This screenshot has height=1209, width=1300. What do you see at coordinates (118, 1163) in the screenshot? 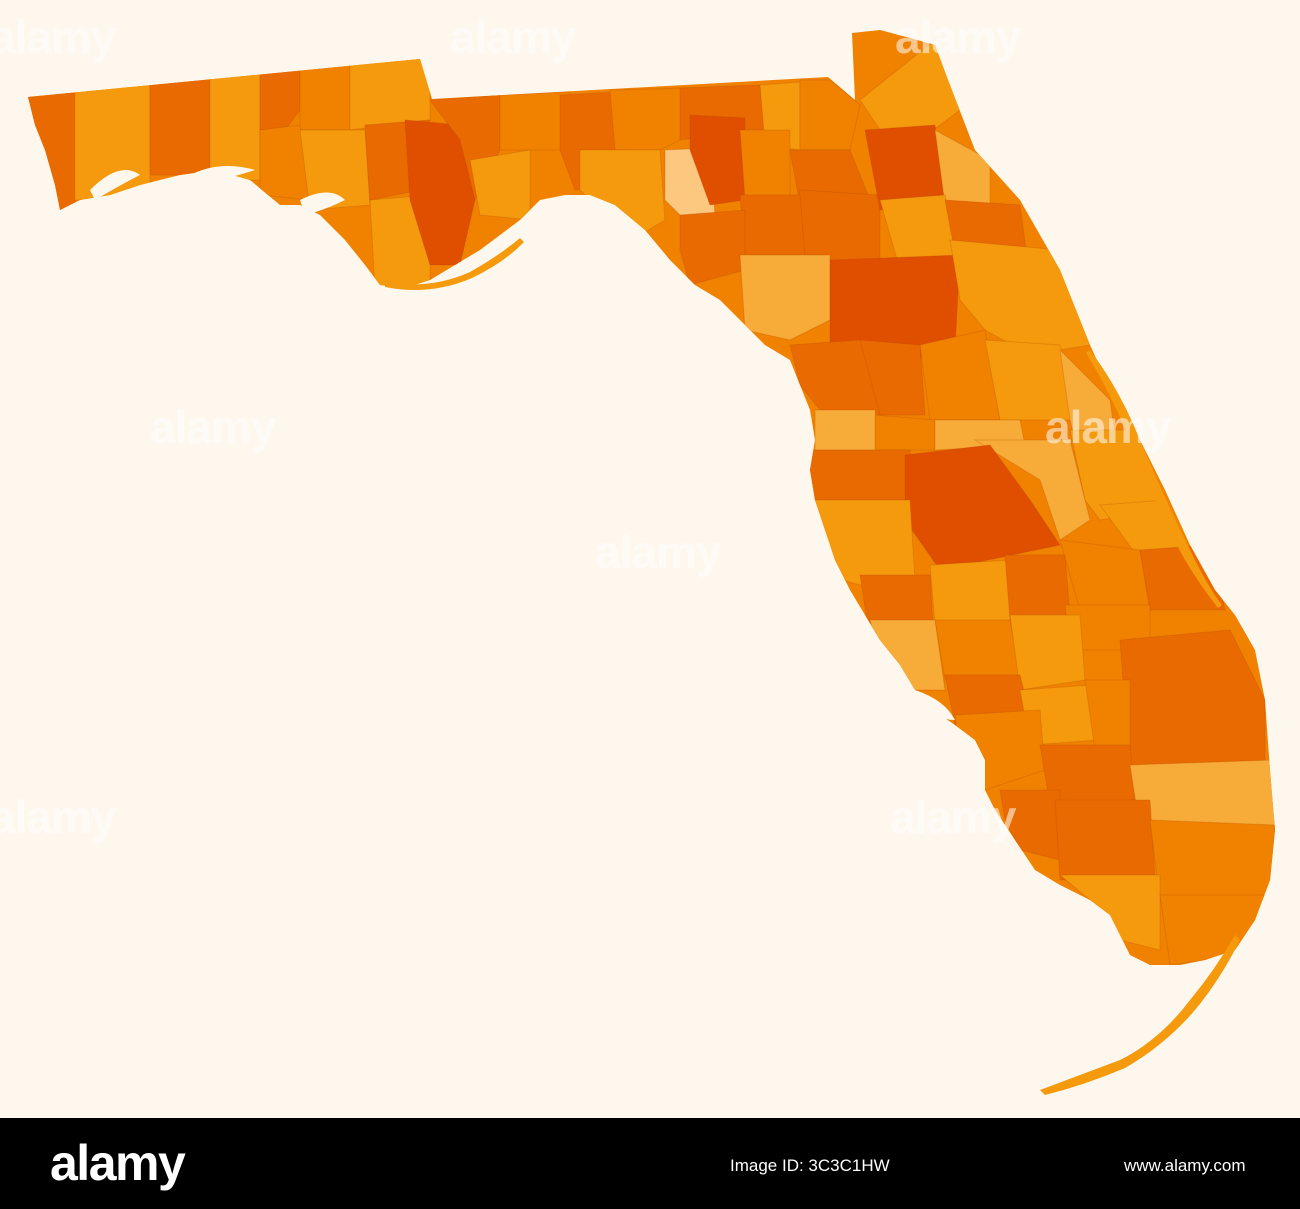
I see `footer-logo: alamy` at bounding box center [118, 1163].